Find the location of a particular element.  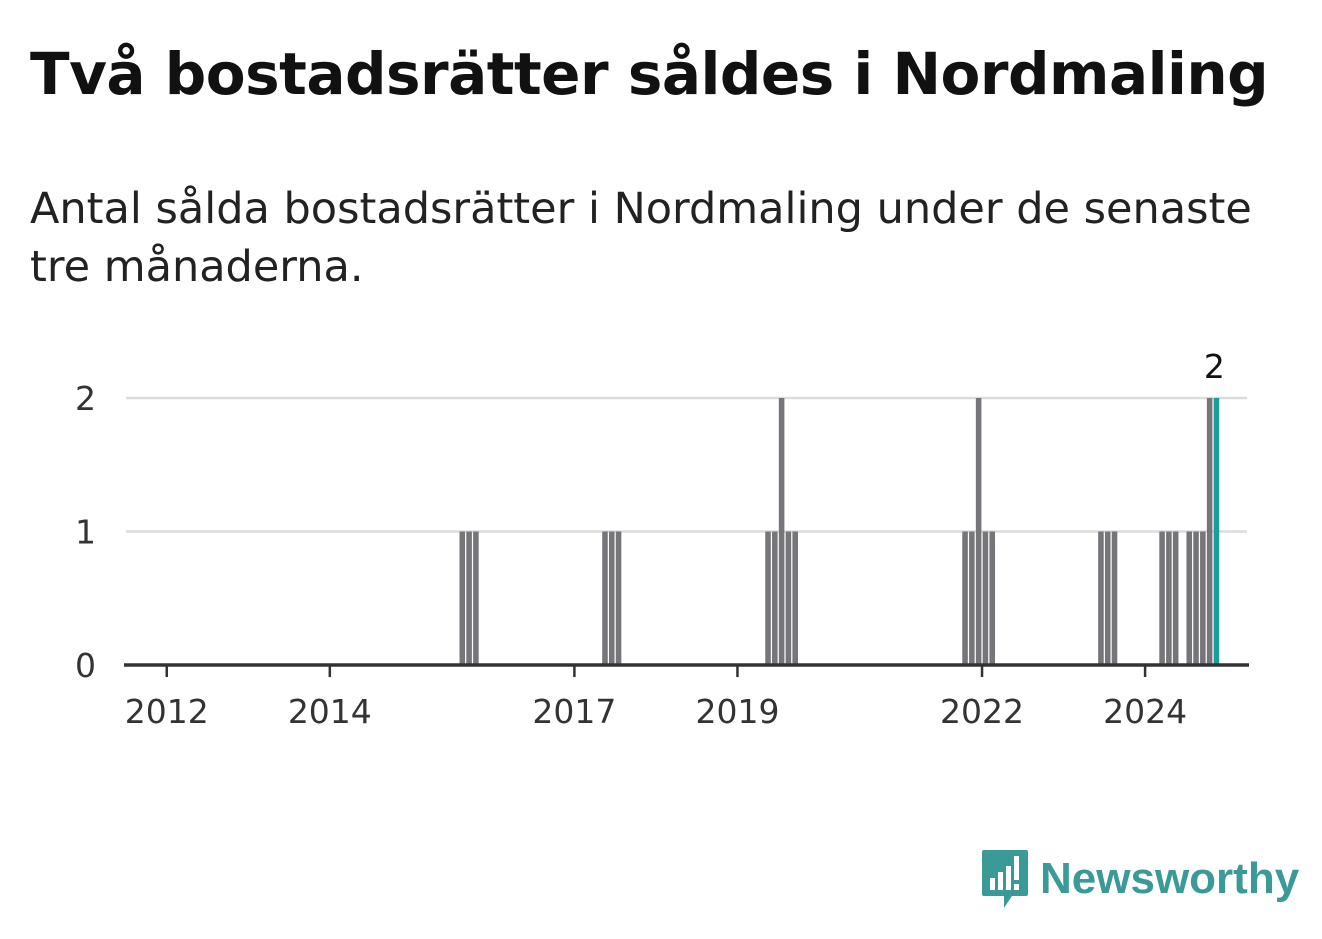

axes is located at coordinates (686, 670).